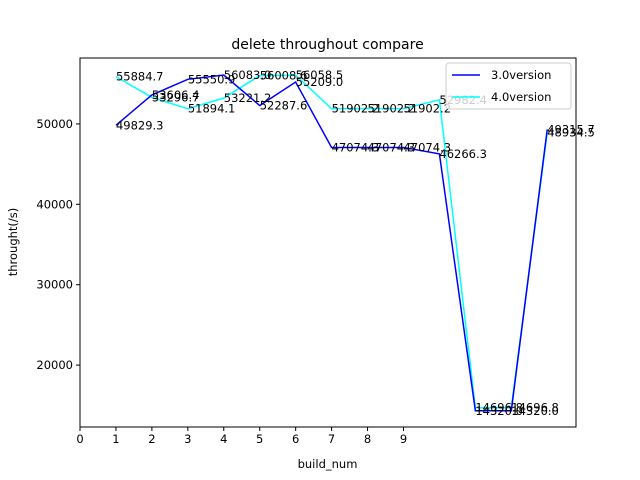 The width and height of the screenshot is (640, 480). I want to click on data-label-4-0version: 56058.5, so click(320, 75).